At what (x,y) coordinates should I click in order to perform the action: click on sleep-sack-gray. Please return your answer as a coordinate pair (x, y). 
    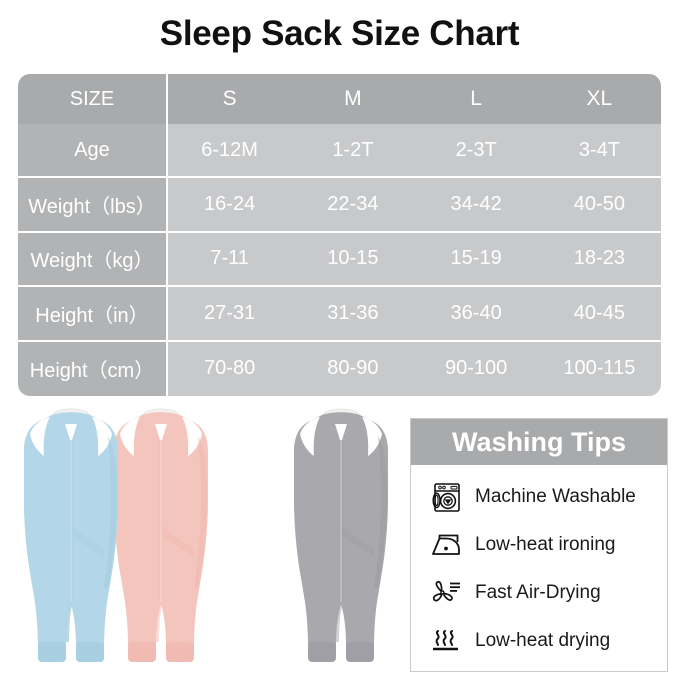
    Looking at the image, I should click on (341, 540).